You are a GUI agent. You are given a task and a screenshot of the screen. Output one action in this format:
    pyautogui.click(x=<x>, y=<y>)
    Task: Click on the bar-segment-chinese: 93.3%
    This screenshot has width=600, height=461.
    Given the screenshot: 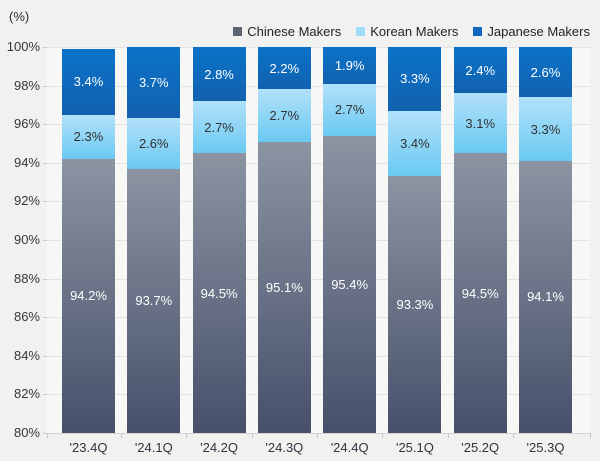 What is the action you would take?
    pyautogui.click(x=415, y=304)
    